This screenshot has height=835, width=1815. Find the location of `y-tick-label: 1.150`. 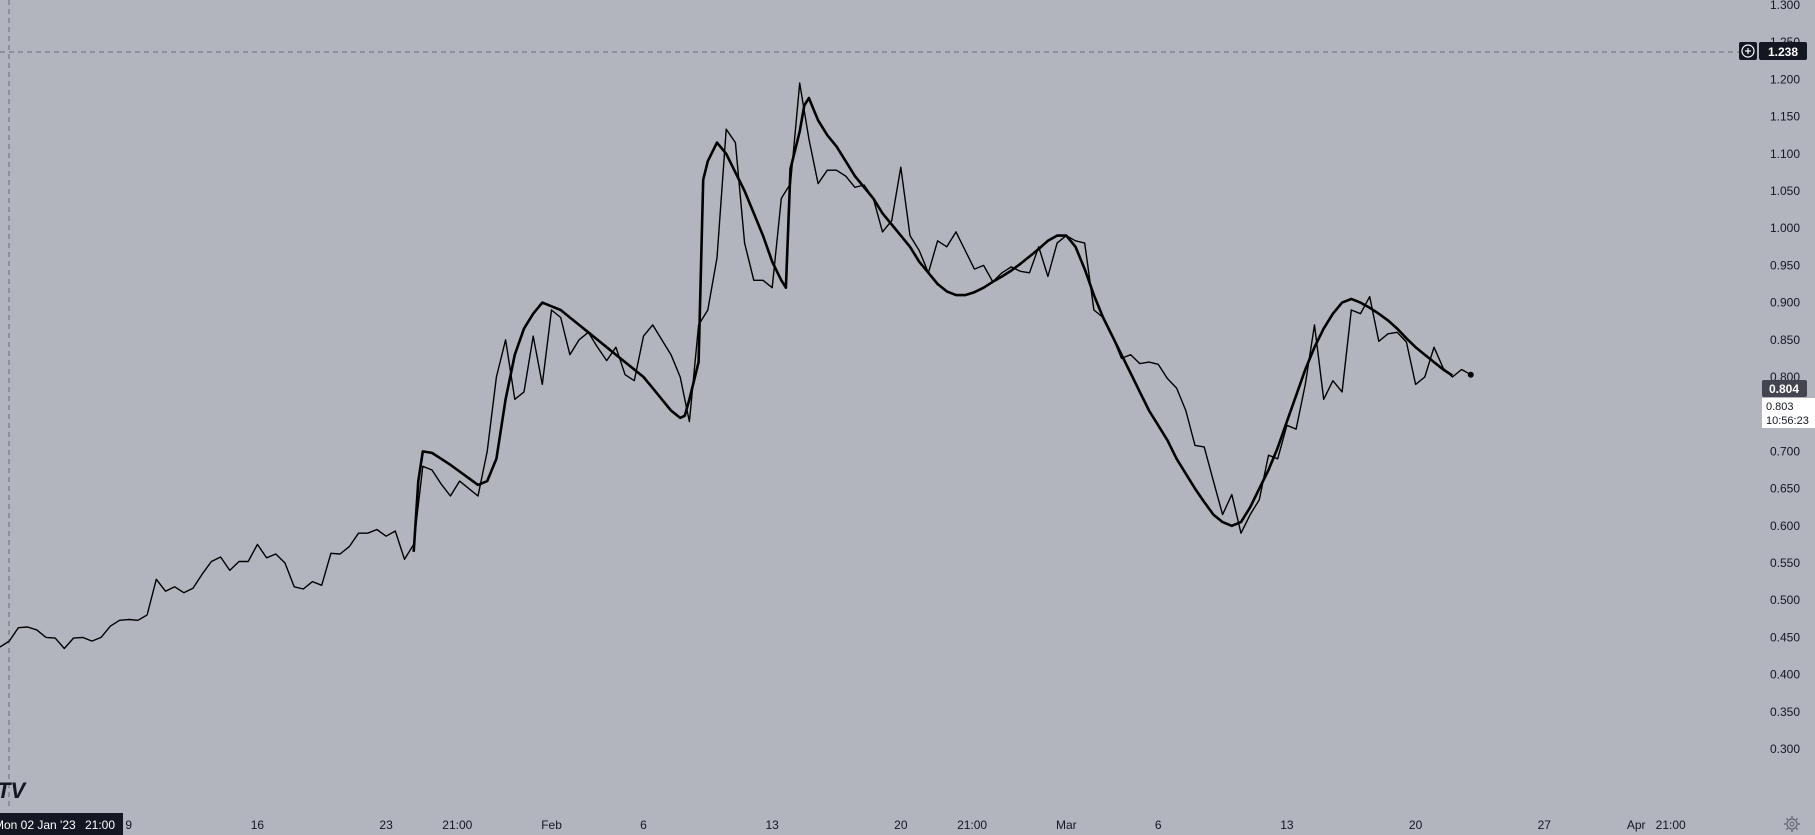

y-tick-label: 1.150 is located at coordinates (1785, 117).